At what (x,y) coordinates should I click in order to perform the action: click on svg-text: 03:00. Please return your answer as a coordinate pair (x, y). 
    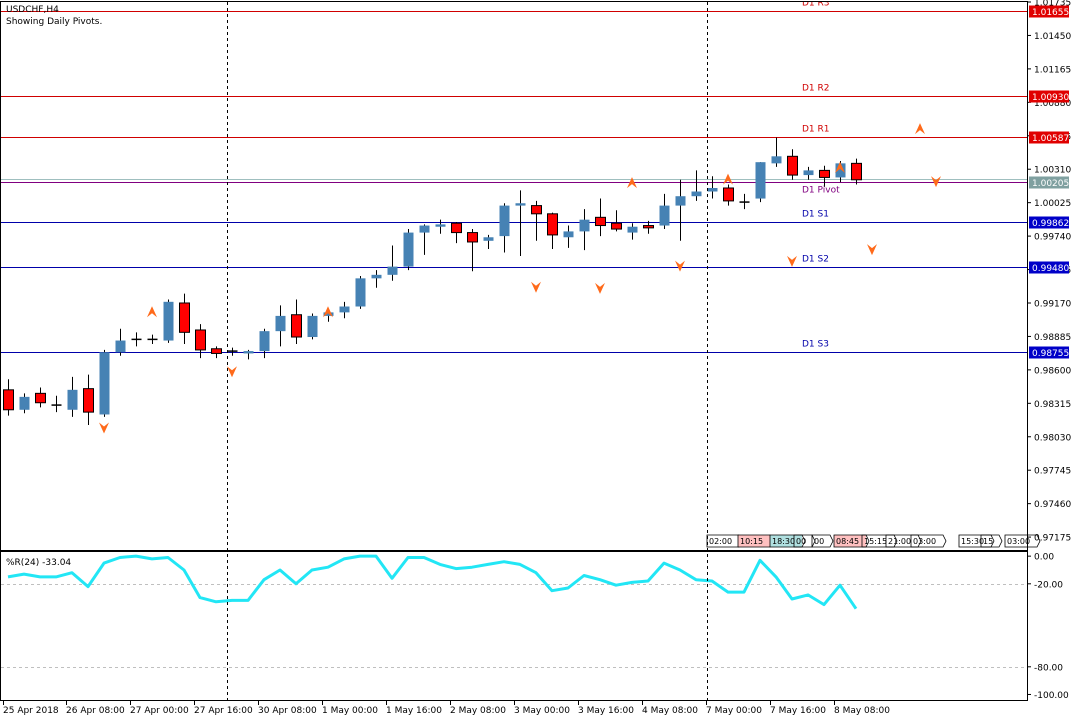
    Looking at the image, I should click on (924, 541).